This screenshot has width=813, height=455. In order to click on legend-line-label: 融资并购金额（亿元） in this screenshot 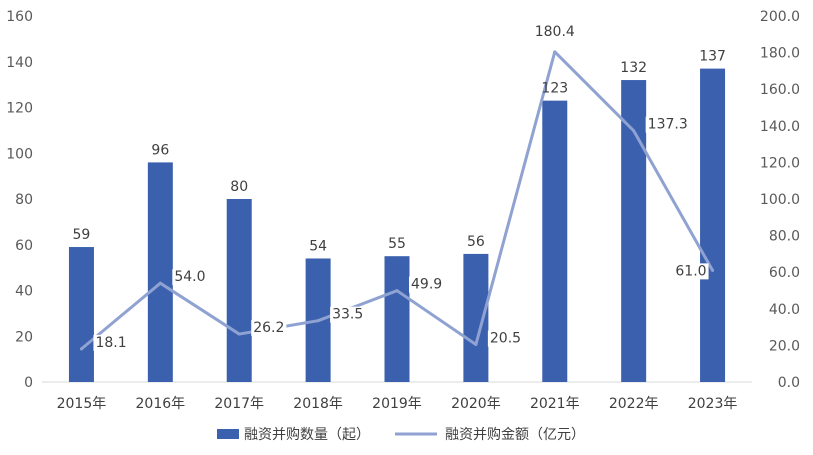, I will do `click(515, 435)`.